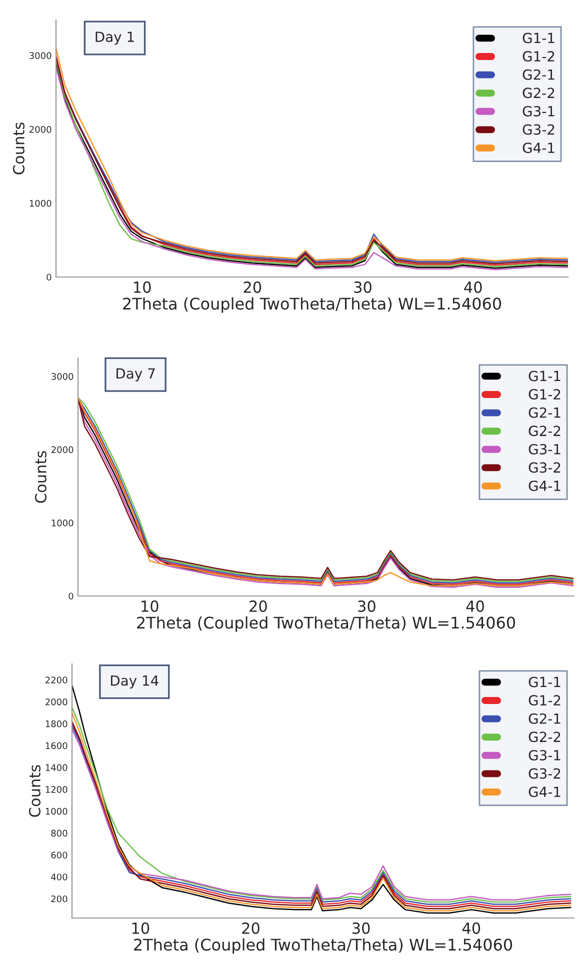 The width and height of the screenshot is (577, 963). What do you see at coordinates (57, 746) in the screenshot?
I see `y-tick-label: 1600` at bounding box center [57, 746].